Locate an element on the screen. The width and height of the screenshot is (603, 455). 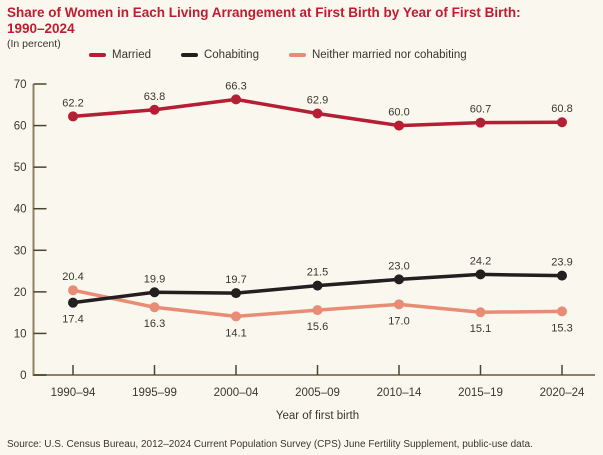
y-tick-label: 60 is located at coordinates (20, 127).